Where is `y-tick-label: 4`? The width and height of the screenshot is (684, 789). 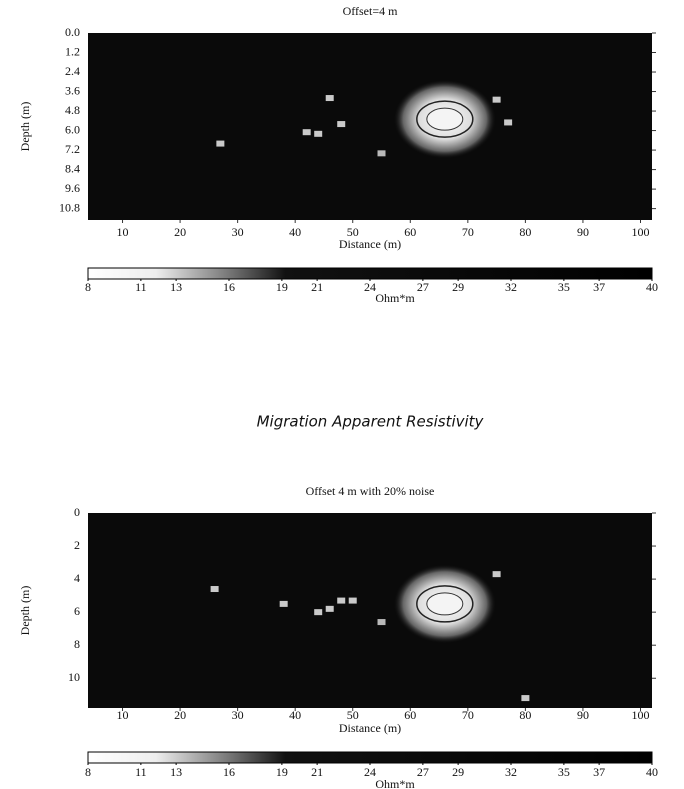 y-tick-label: 4 is located at coordinates (77, 578).